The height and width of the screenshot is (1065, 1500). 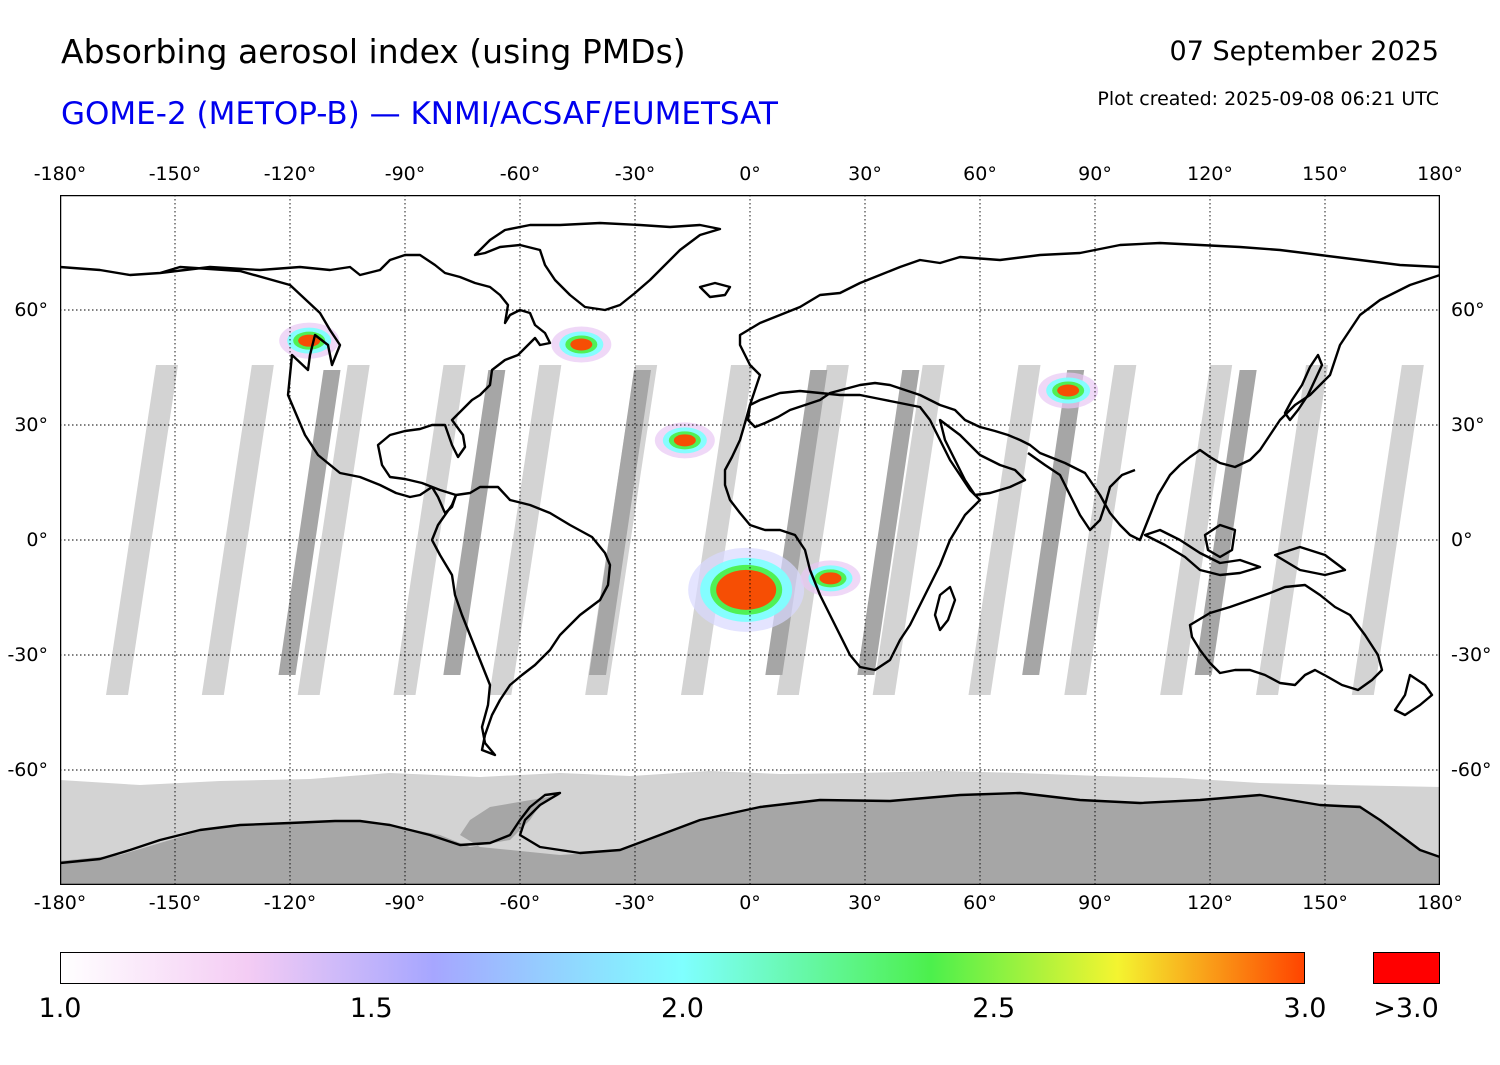 What do you see at coordinates (419, 114) in the screenshot?
I see `map-subtitle: GOME-2 (METOP-B) — KNMI/ACSAF/EUMETSAT` at bounding box center [419, 114].